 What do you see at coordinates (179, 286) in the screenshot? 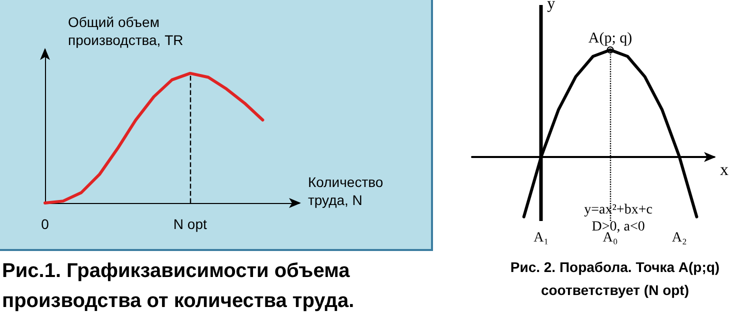
I see `text: Рис.1. Графикзависимости объема производства от количества труда.` at bounding box center [179, 286].